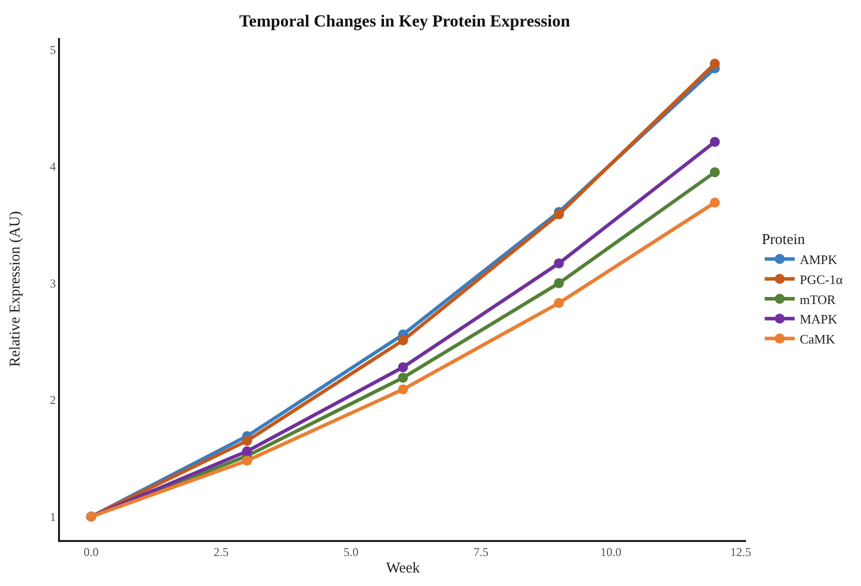 This screenshot has width=861, height=586. What do you see at coordinates (53, 283) in the screenshot?
I see `y-tick-label: 3` at bounding box center [53, 283].